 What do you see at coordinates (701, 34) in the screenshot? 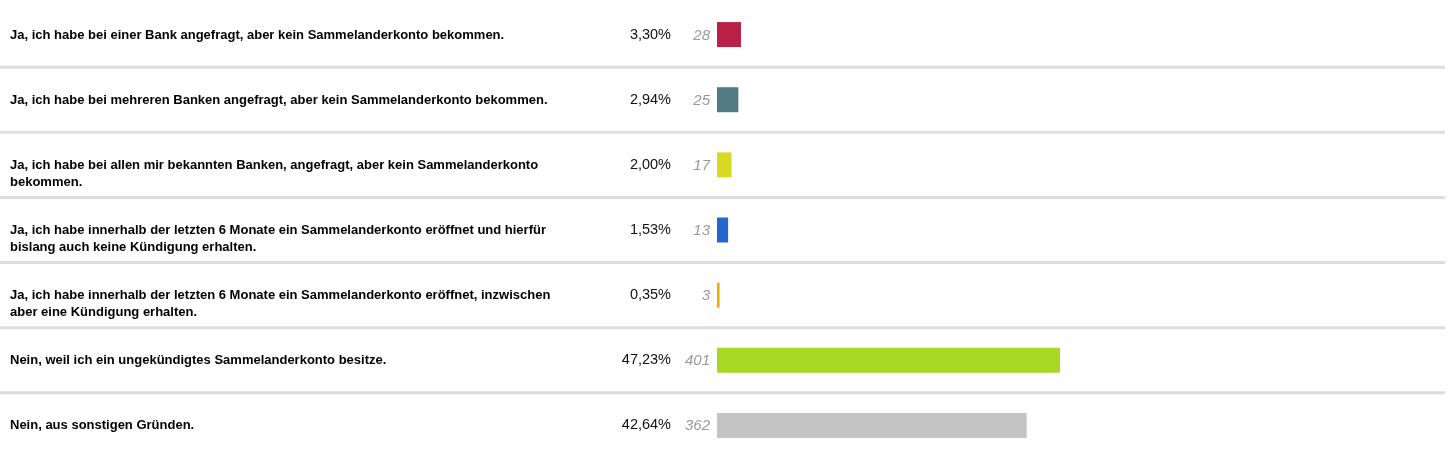
I see `text: 28` at bounding box center [701, 34].